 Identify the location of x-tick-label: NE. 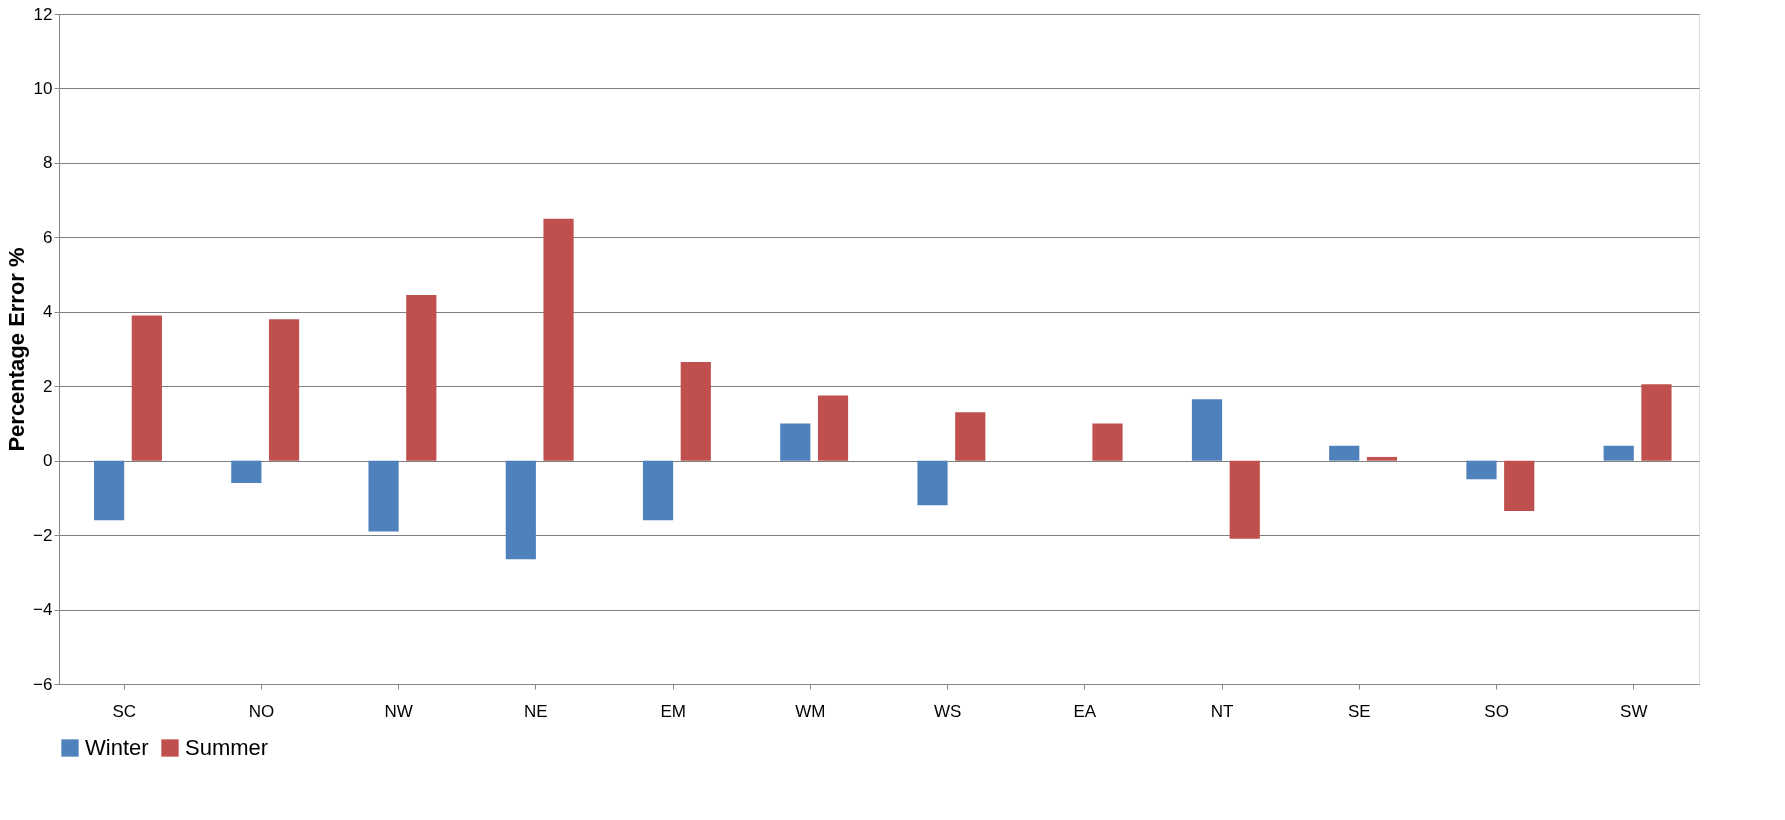
(536, 711).